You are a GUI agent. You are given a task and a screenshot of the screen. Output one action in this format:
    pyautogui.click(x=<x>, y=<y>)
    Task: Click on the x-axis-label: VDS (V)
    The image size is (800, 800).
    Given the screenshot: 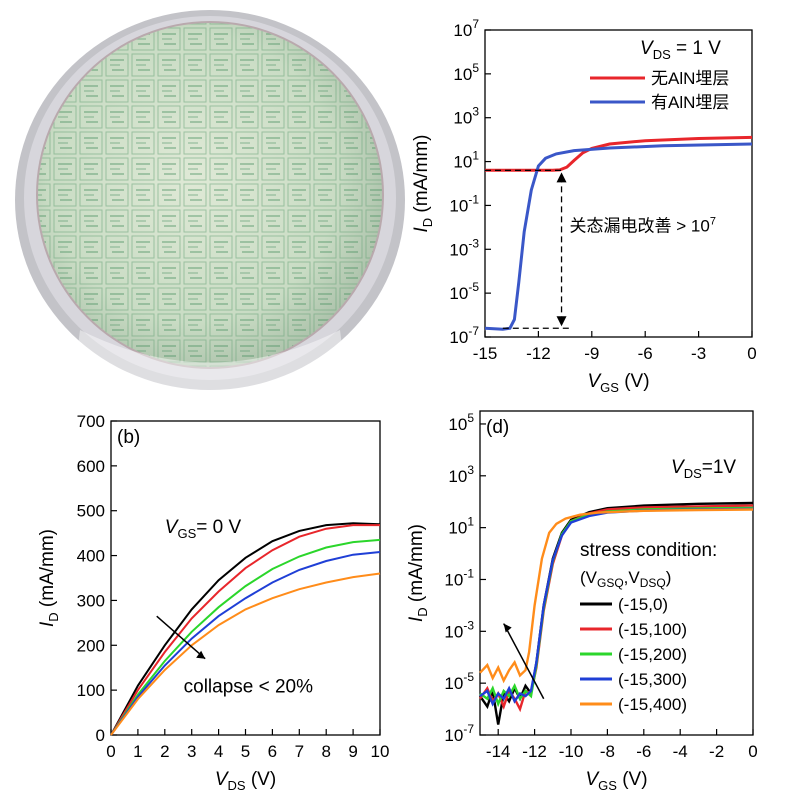 What is the action you would take?
    pyautogui.click(x=245, y=781)
    